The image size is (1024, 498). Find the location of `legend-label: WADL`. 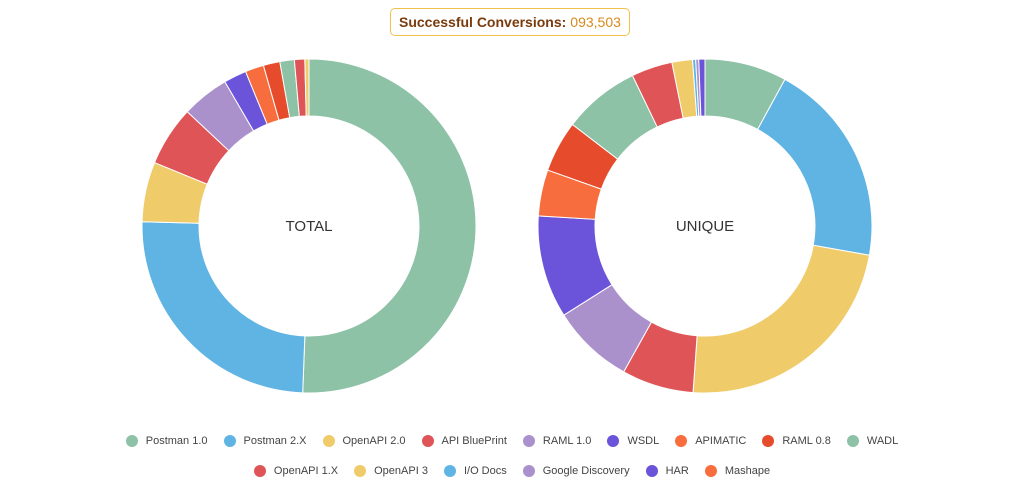

legend-label: WADL is located at coordinates (882, 441).